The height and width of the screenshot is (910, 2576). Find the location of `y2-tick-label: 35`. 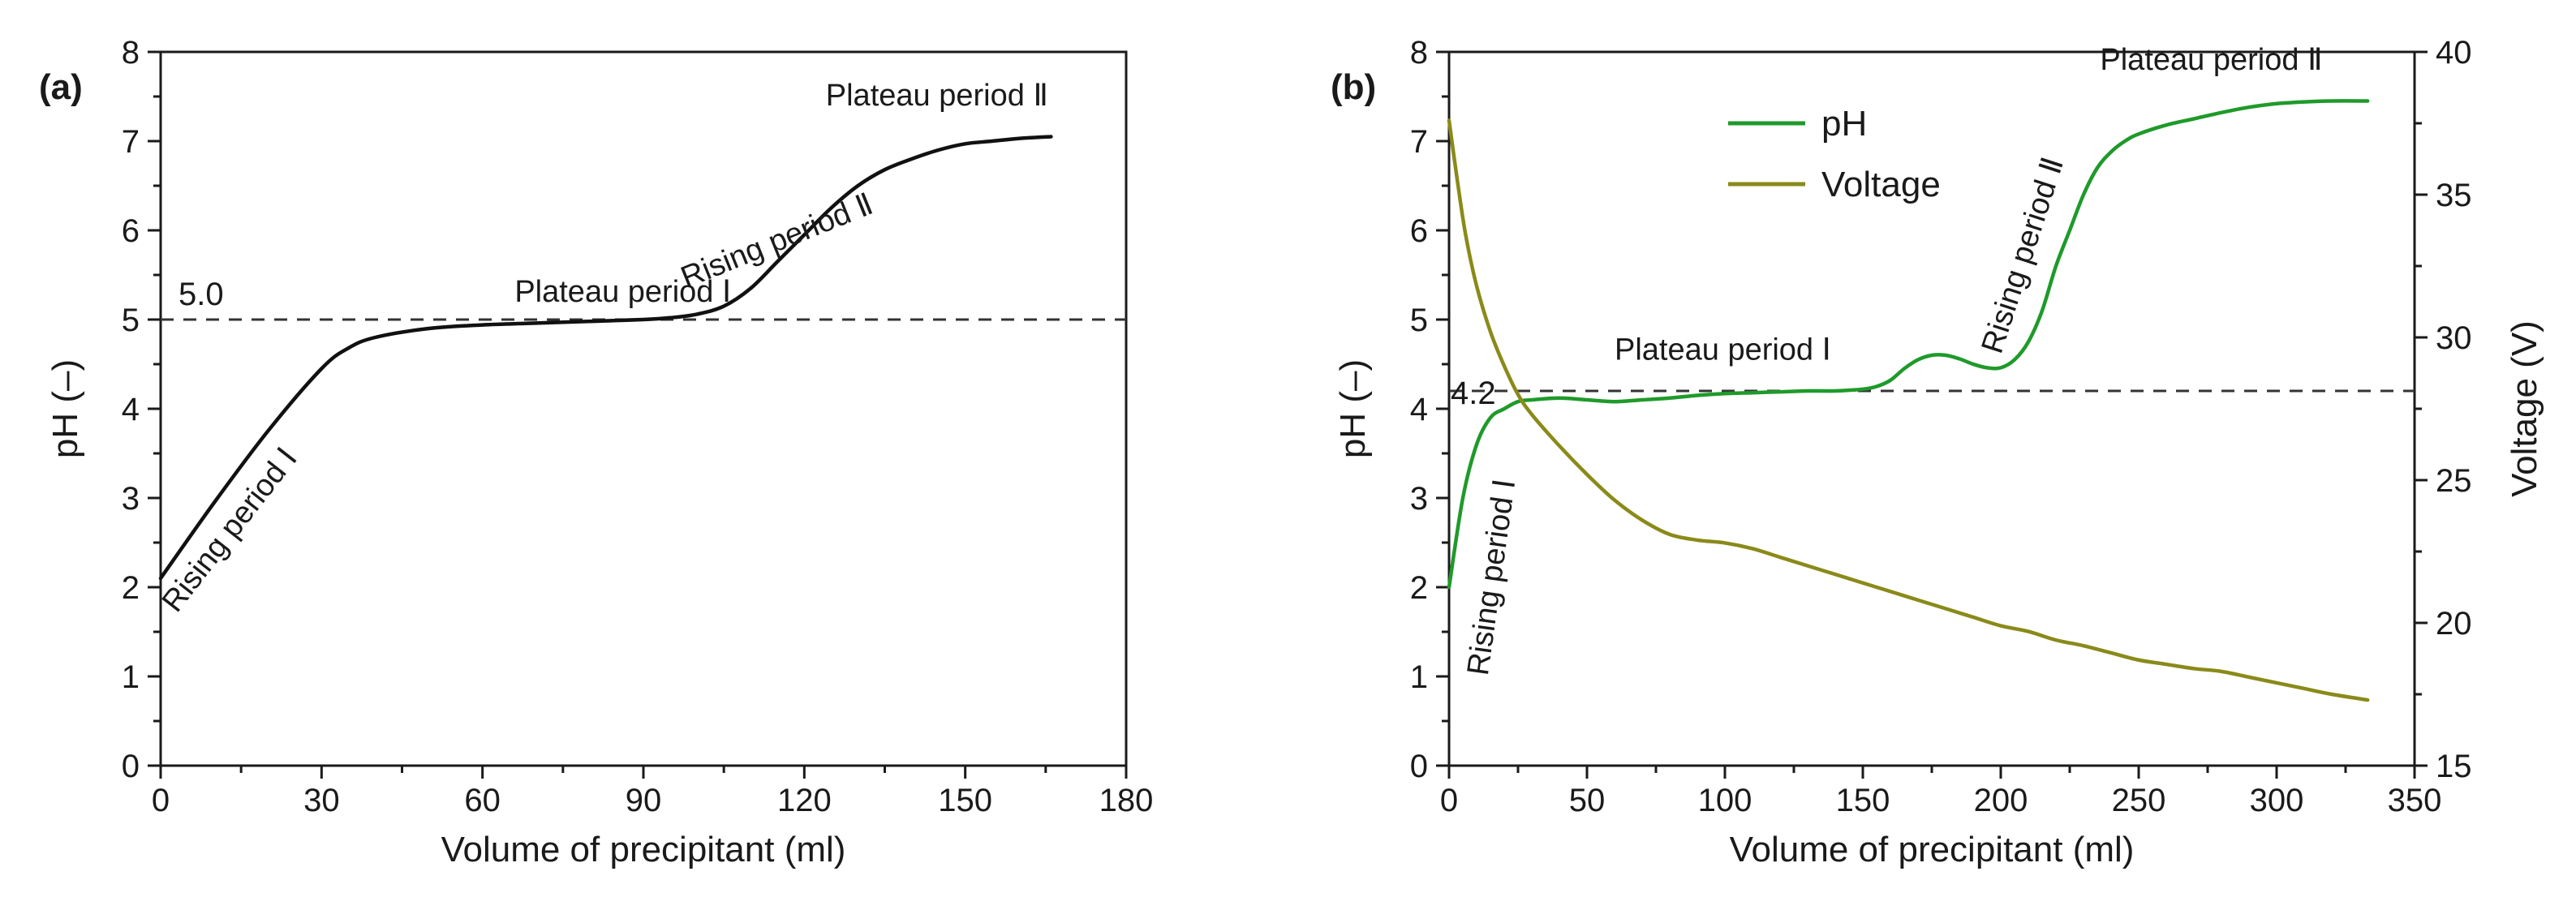

y2-tick-label: 35 is located at coordinates (2454, 195).